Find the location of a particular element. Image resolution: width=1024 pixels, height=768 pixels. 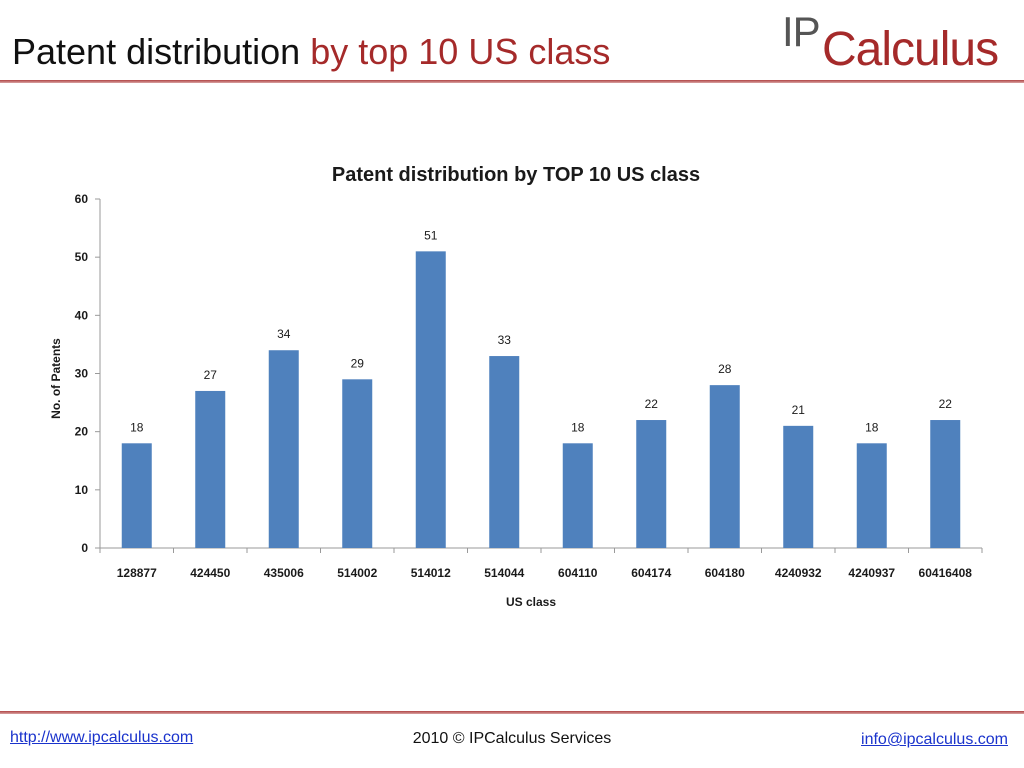

data-label: 21 is located at coordinates (799, 410).